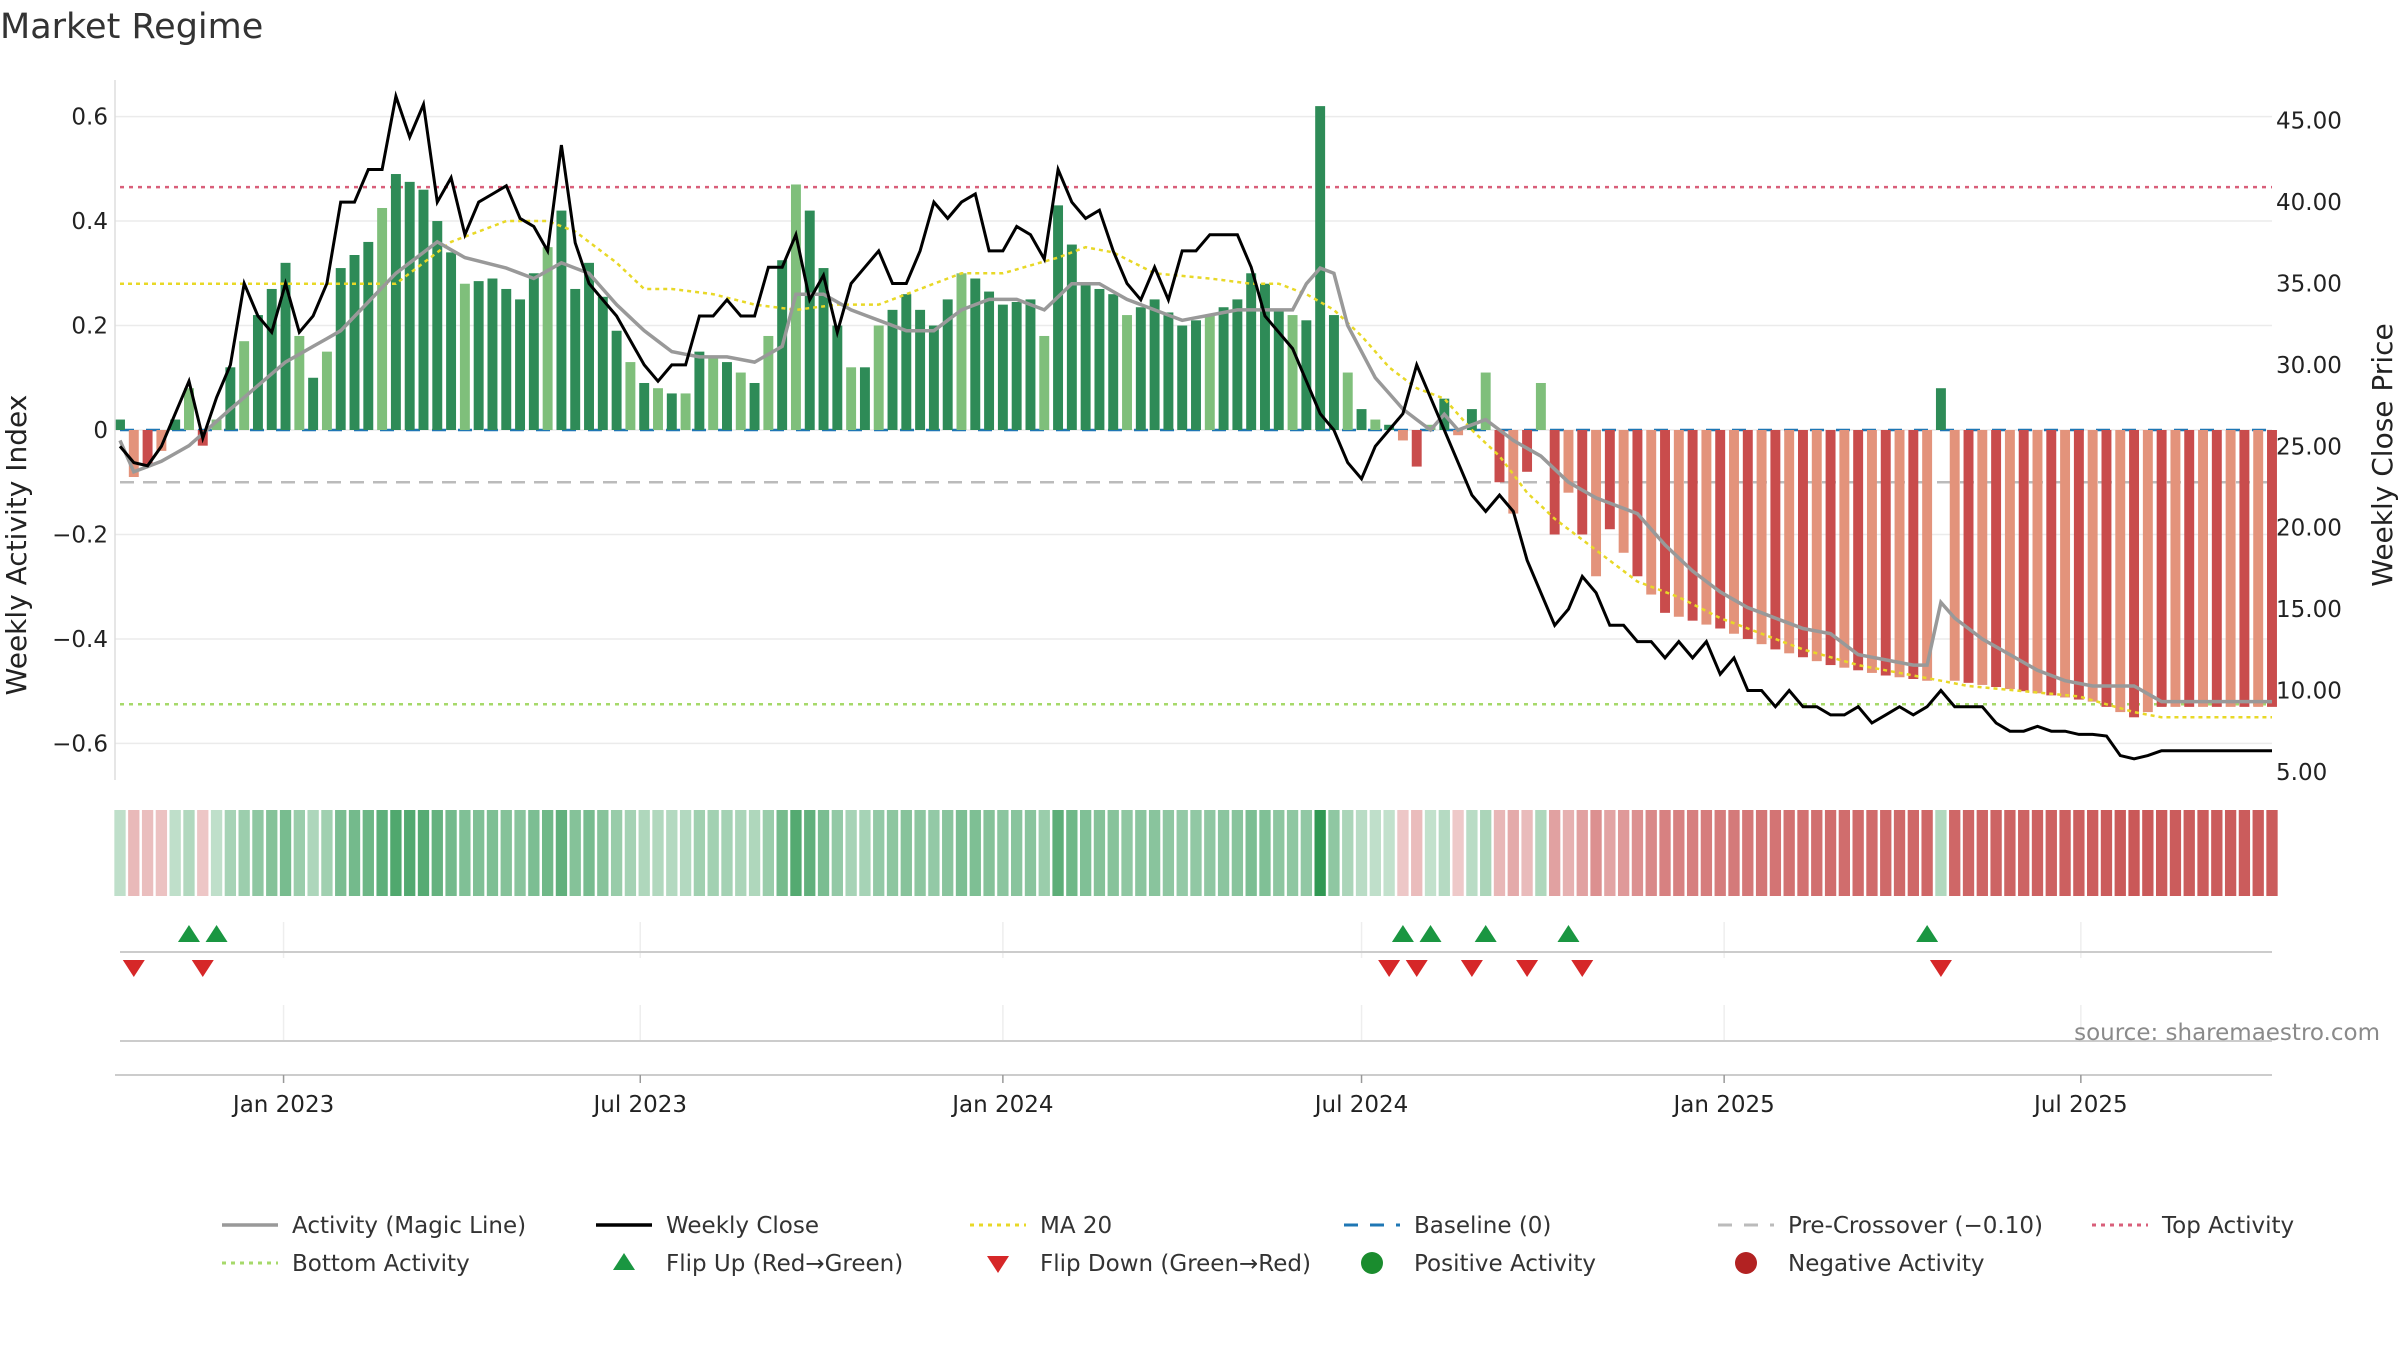 The height and width of the screenshot is (1350, 2400). What do you see at coordinates (2309, 610) in the screenshot?
I see `y2-tick-label: 15.00` at bounding box center [2309, 610].